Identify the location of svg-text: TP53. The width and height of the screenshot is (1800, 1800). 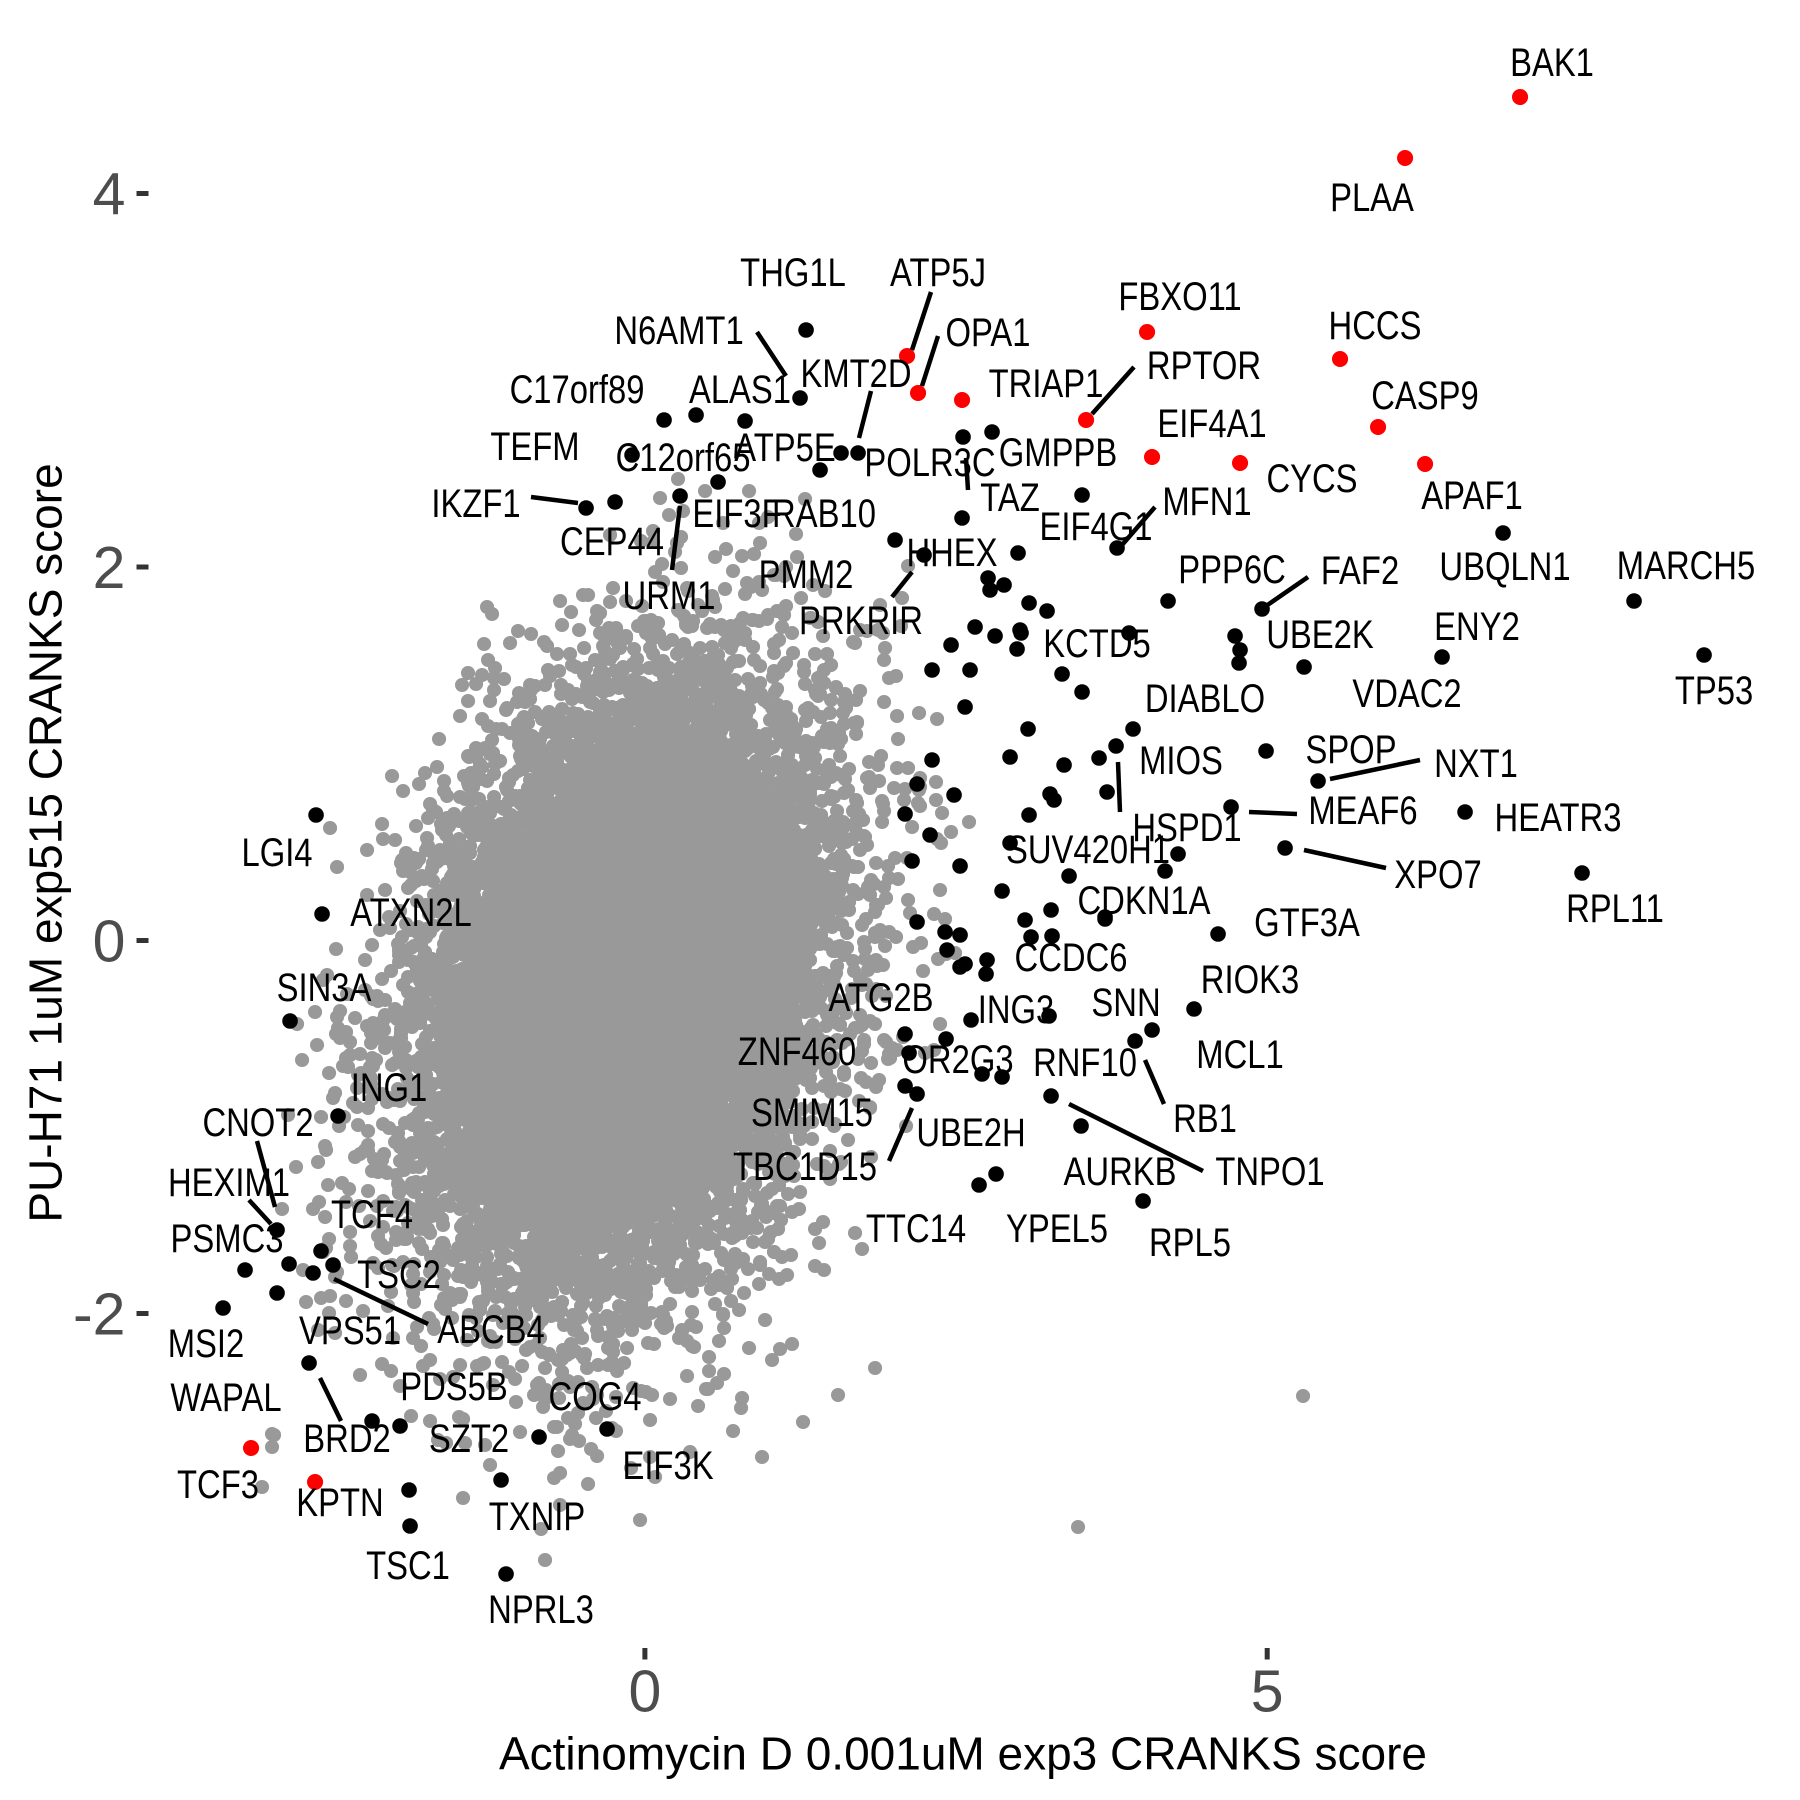
(1714, 690).